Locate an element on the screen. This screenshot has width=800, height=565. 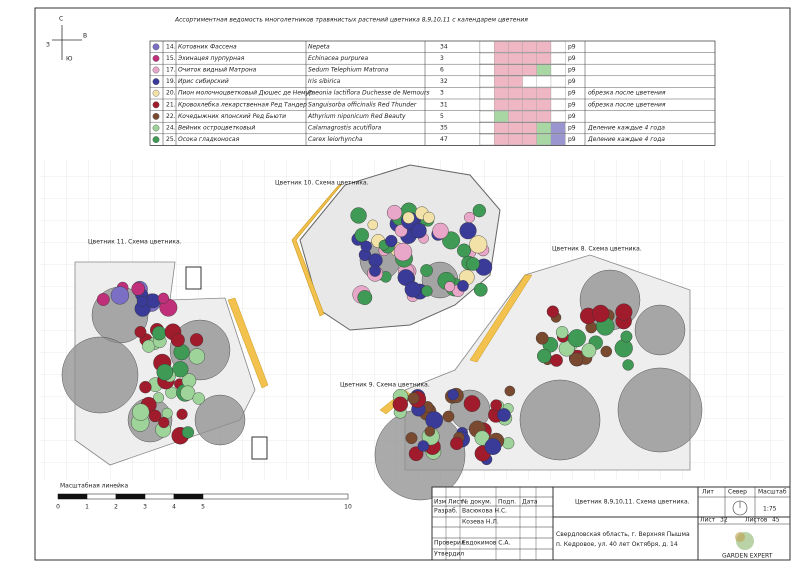
row-name-lat: Sanguisorba officinalis Red Thunder is located at coordinates (362, 104).